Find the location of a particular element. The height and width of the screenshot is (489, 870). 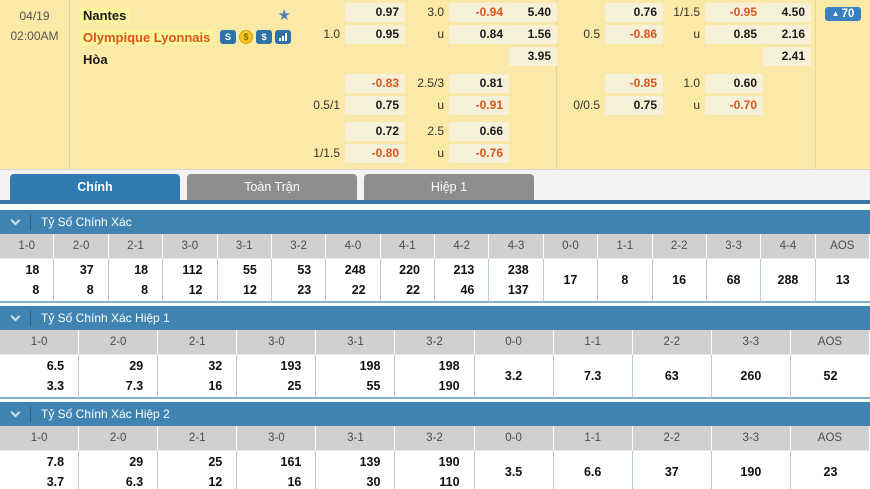

score-odds-value: 137 is located at coordinates (518, 290).